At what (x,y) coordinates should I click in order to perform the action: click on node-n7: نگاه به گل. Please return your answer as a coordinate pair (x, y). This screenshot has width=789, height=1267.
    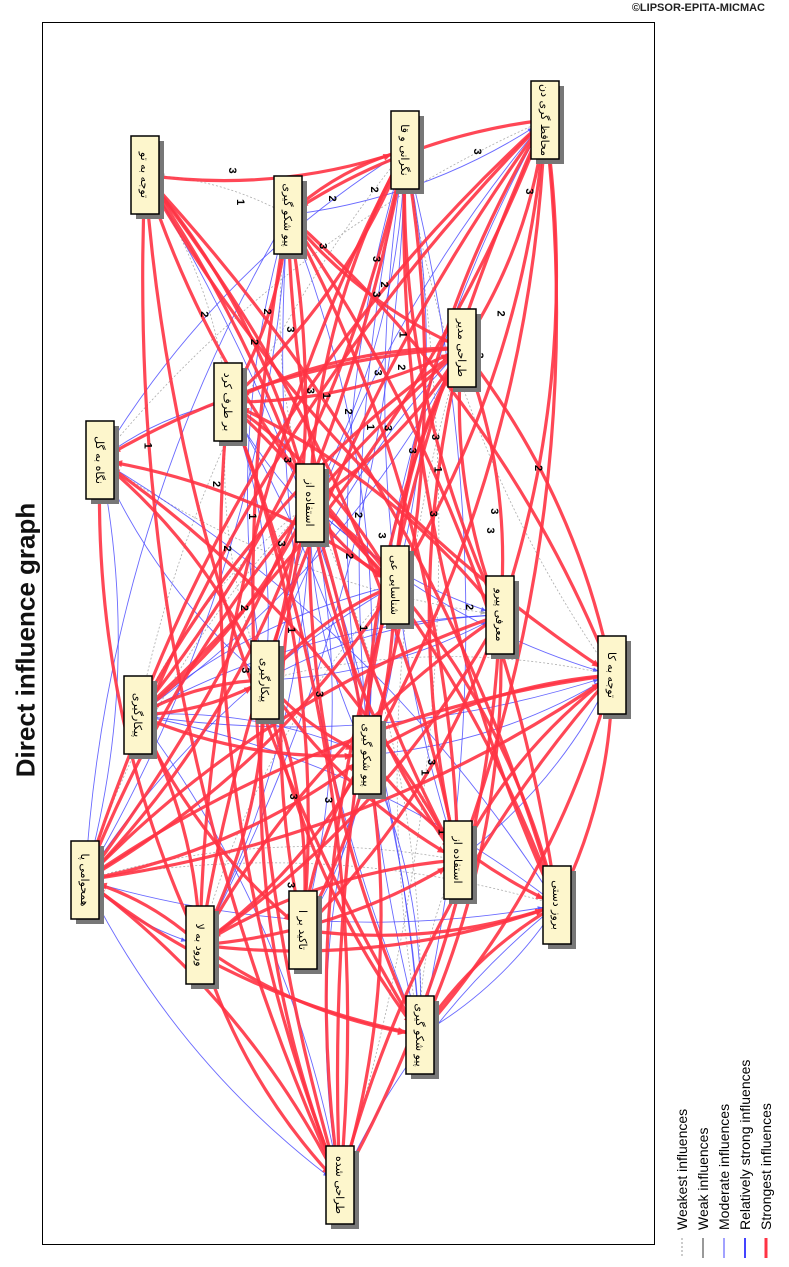
    Looking at the image, I should click on (102, 462).